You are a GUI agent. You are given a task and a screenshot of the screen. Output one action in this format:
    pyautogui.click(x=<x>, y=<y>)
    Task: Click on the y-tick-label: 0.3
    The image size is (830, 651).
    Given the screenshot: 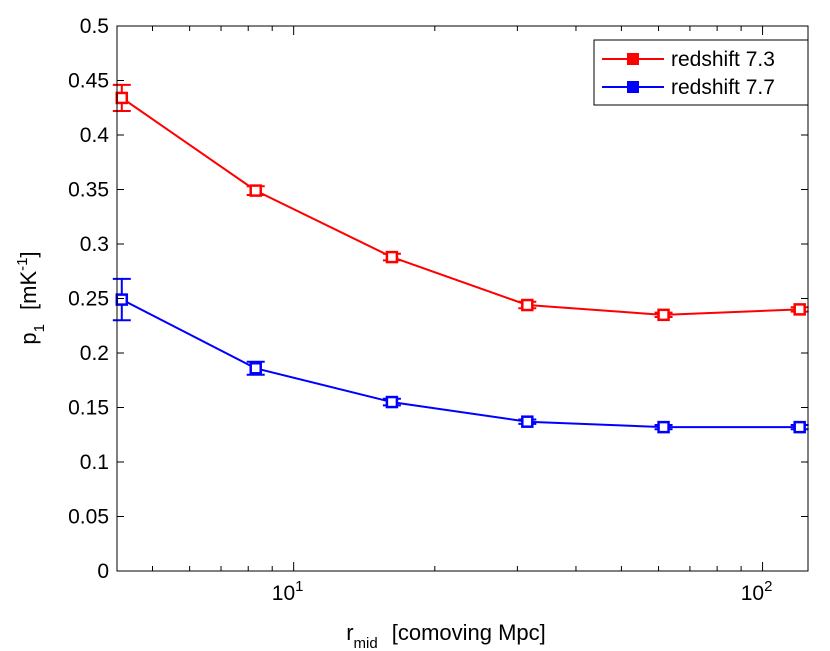 What is the action you would take?
    pyautogui.click(x=94, y=244)
    